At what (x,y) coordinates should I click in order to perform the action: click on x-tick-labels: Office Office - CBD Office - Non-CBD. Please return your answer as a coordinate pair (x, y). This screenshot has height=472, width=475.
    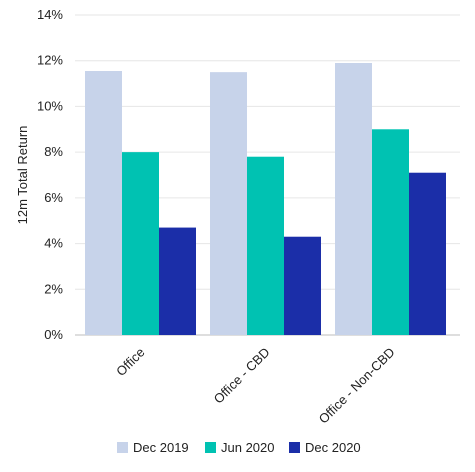
    Looking at the image, I should click on (255, 386).